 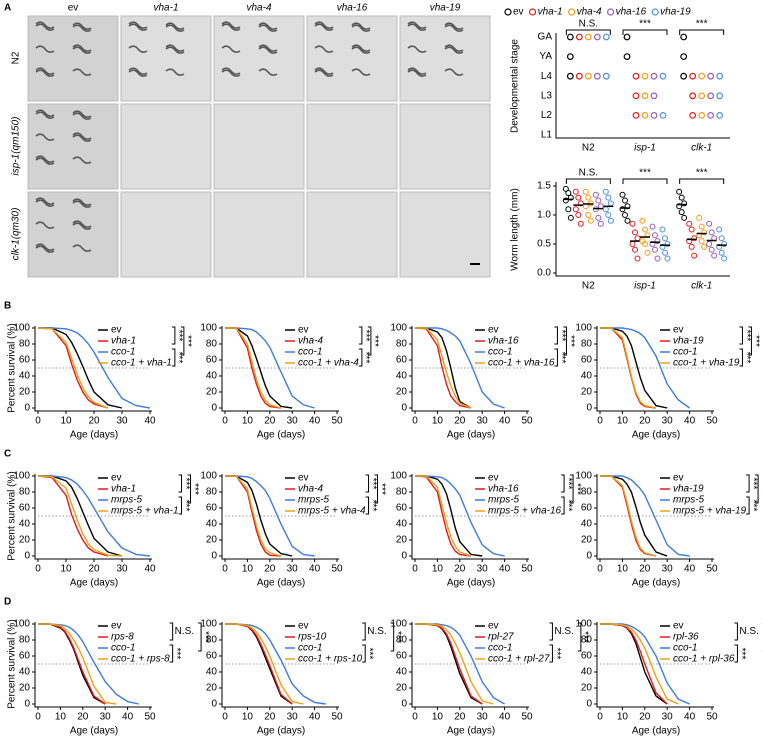 What do you see at coordinates (544, 215) in the screenshot?
I see `y-tick-label: 1.0` at bounding box center [544, 215].